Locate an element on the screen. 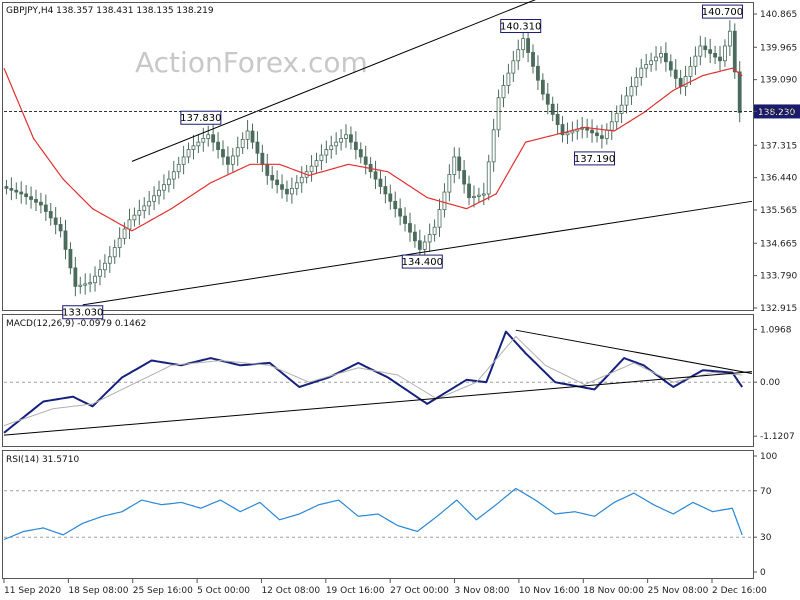  rsi-series-group is located at coordinates (378, 514).